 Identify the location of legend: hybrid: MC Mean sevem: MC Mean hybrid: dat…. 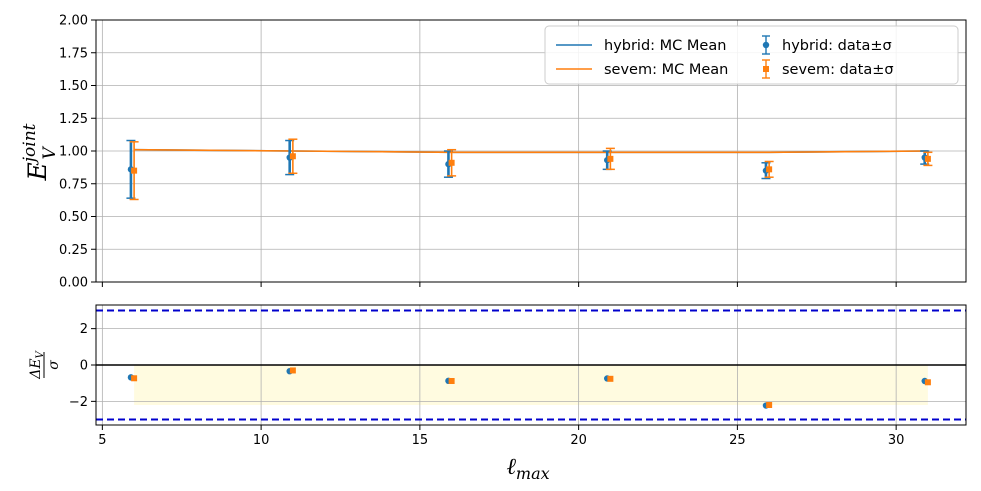
(751, 55).